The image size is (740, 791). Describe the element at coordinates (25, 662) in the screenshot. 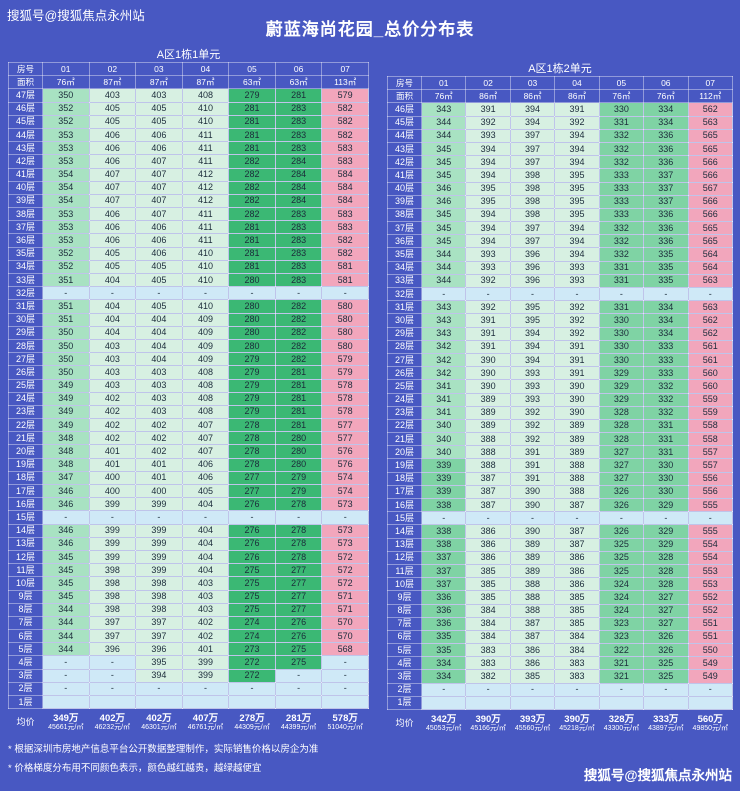

I see `floor-label: 4层` at that location.